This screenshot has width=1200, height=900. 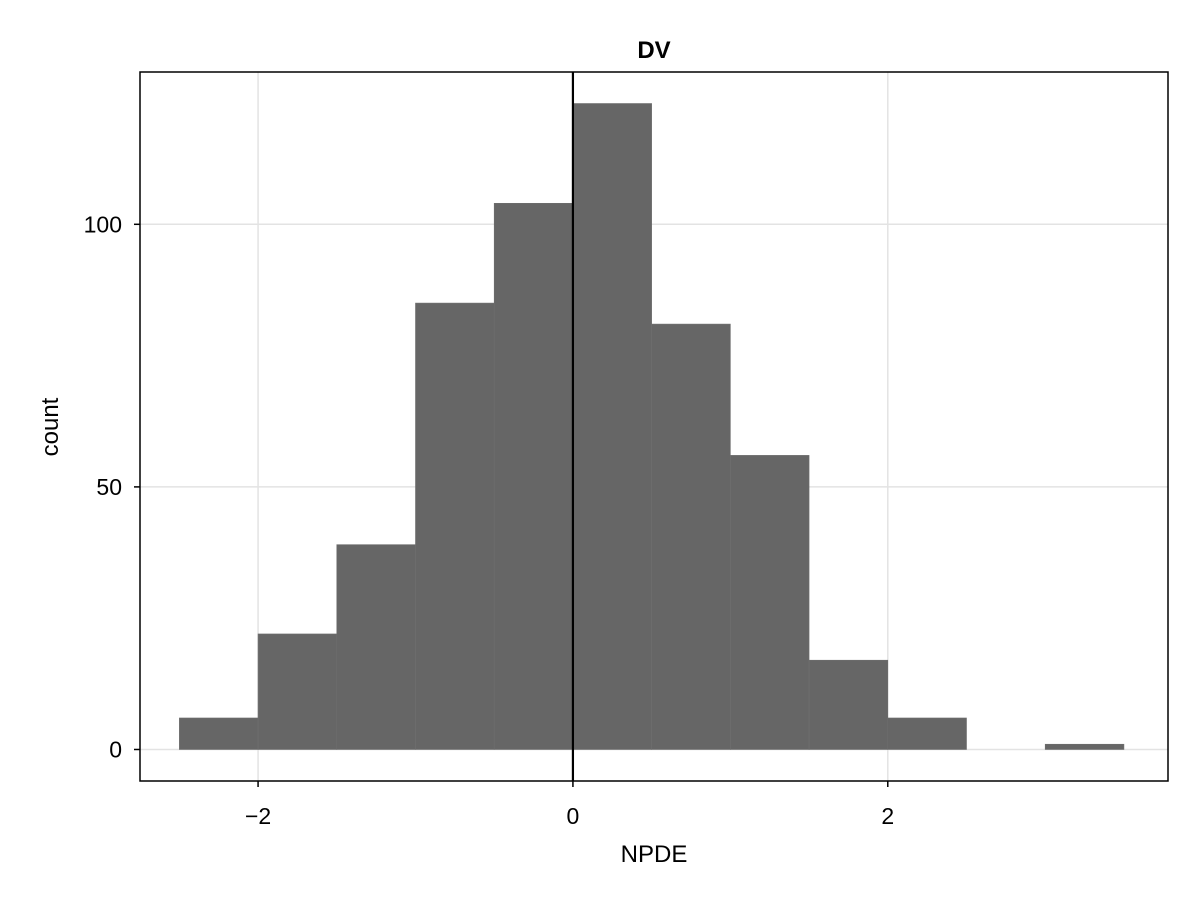 What do you see at coordinates (573, 816) in the screenshot?
I see `x-tick-label: 0` at bounding box center [573, 816].